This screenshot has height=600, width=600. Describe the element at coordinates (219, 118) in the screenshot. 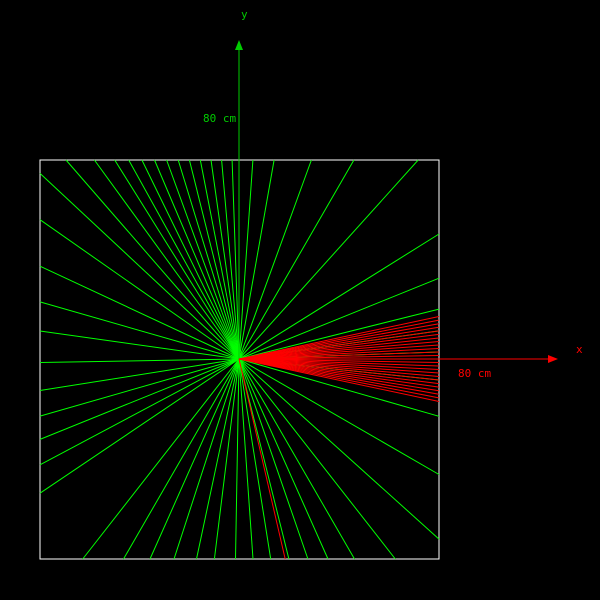

I see `y-axis-scale-label: 80 cm` at that location.